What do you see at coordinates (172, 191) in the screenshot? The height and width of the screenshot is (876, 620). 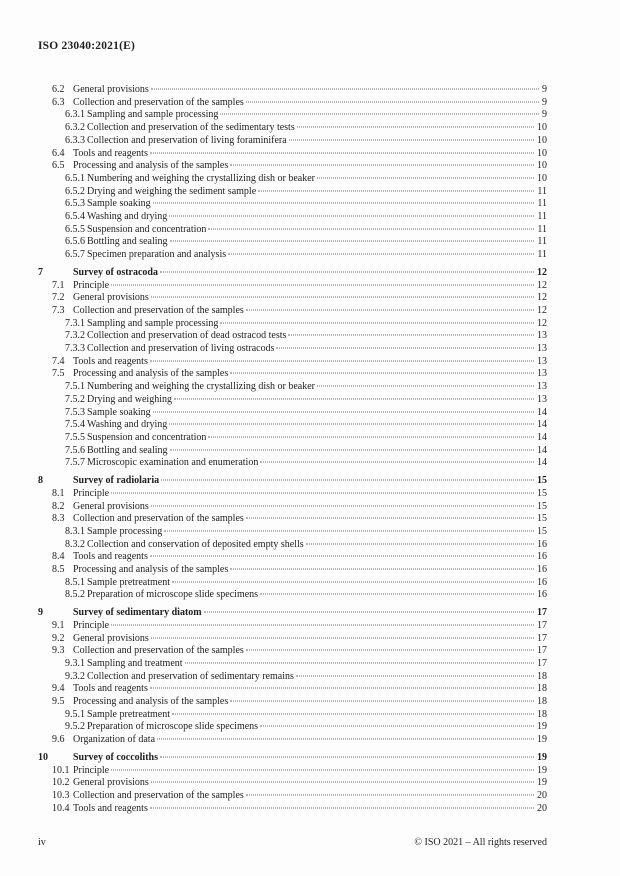 I see `toc-entry-title: Drying and weighing the sediment sample` at bounding box center [172, 191].